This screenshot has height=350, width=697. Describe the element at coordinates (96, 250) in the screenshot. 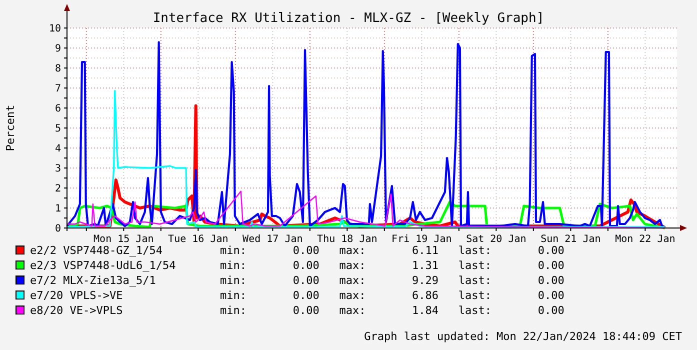

I see `legend-label: e2/2 VSP7448-GZ_1/54` at that location.